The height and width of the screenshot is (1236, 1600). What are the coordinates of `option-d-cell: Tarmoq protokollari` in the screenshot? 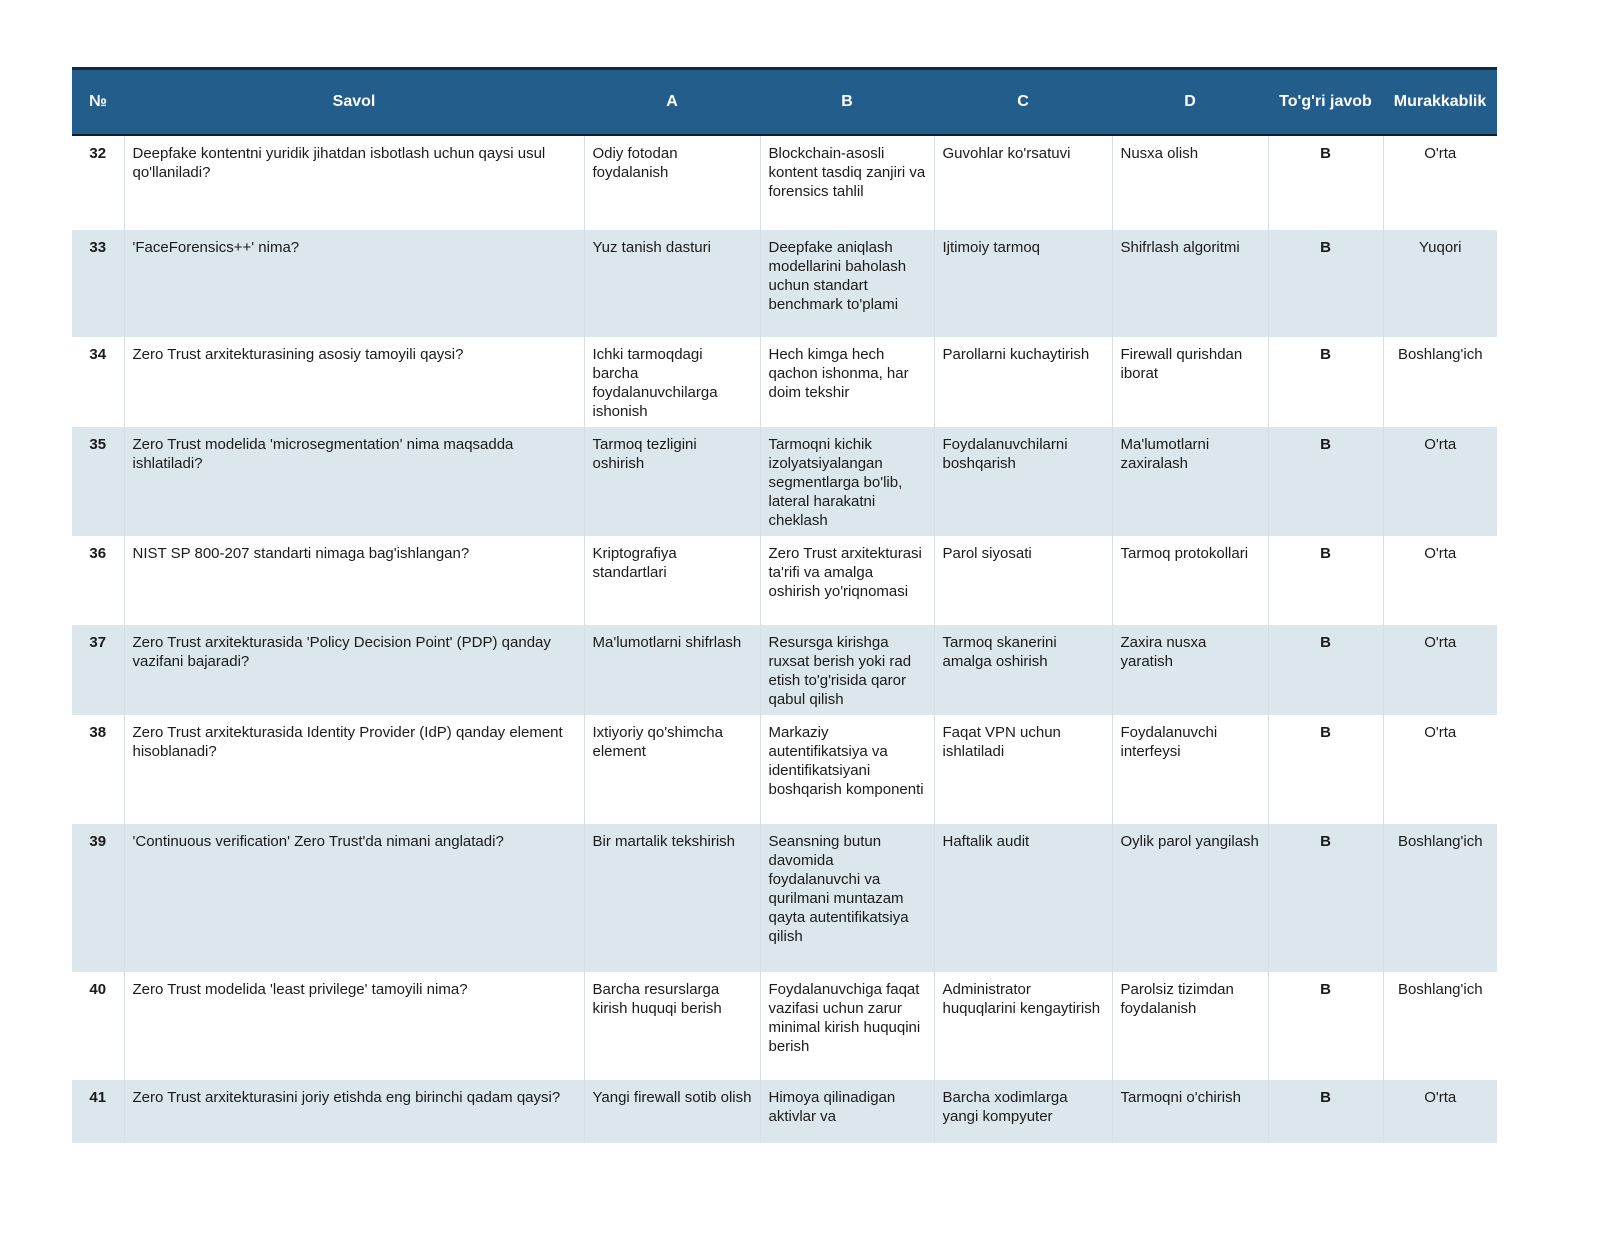 It's located at (1189, 580).